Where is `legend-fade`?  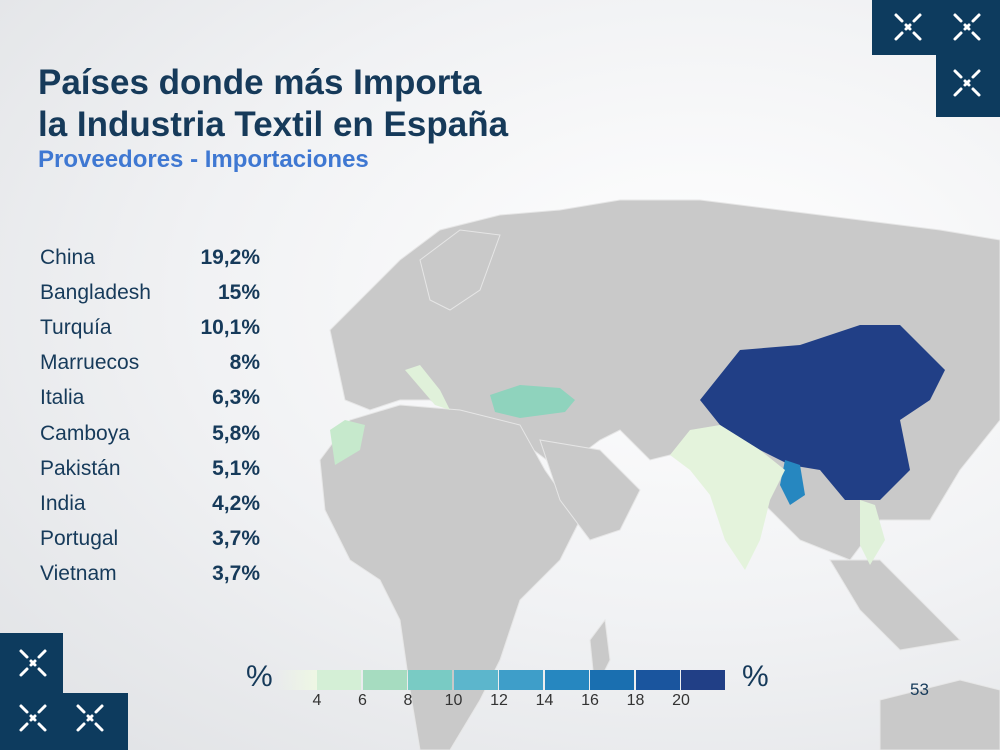 legend-fade is located at coordinates (296, 680).